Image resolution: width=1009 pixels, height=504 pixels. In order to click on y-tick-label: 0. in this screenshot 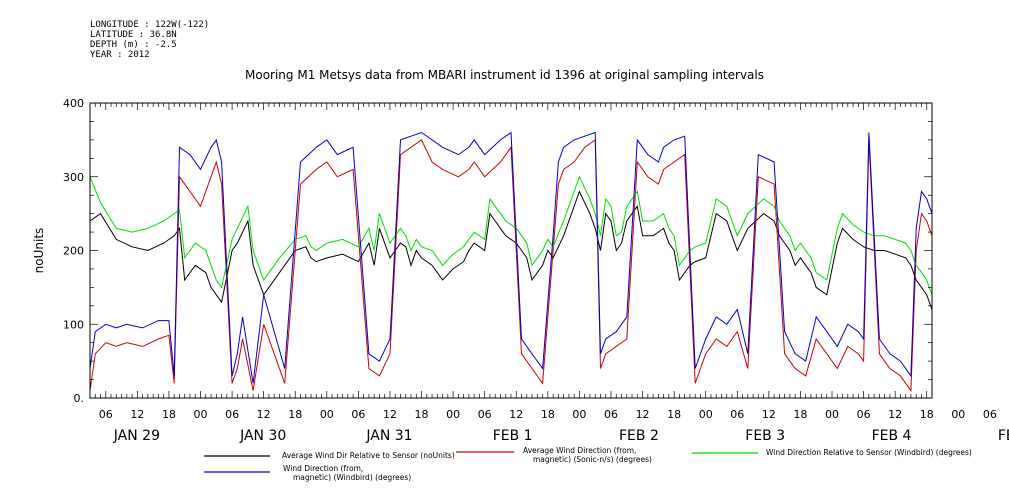, I will do `click(79, 398)`.